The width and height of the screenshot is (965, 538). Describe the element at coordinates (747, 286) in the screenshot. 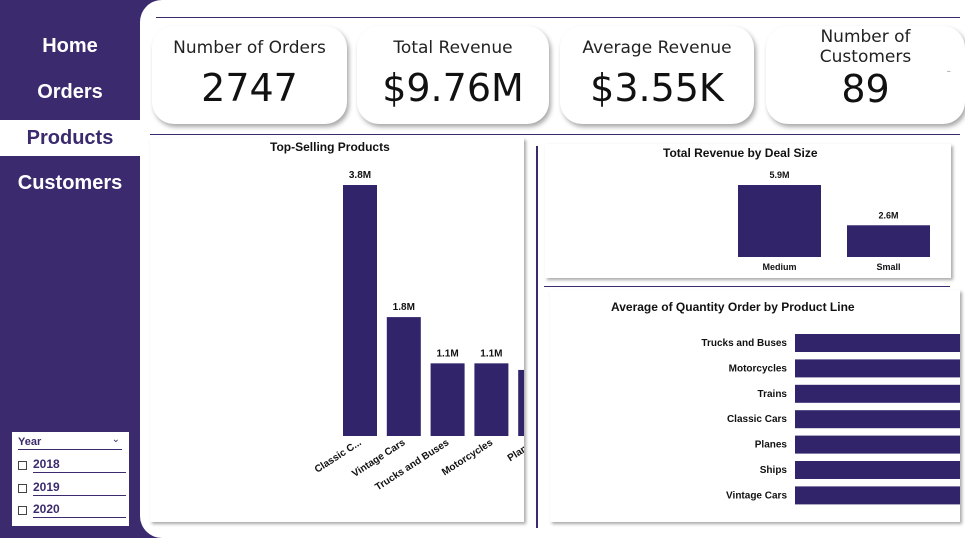

I see `right-divider` at that location.